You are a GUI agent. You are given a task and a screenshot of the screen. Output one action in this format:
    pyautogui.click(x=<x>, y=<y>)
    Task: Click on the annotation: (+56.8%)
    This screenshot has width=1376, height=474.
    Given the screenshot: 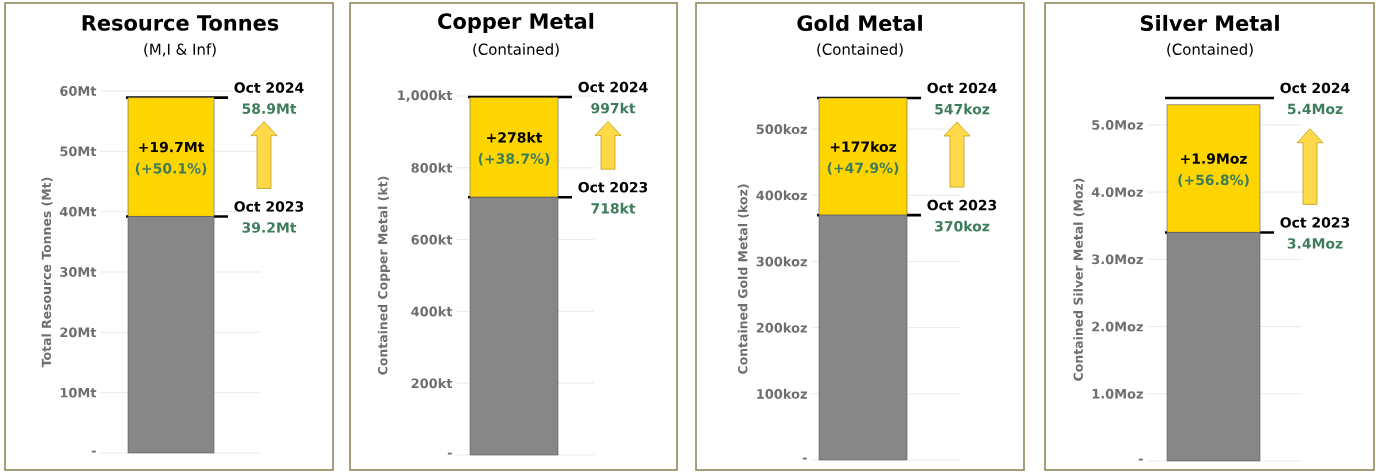 What is the action you would take?
    pyautogui.click(x=1213, y=180)
    